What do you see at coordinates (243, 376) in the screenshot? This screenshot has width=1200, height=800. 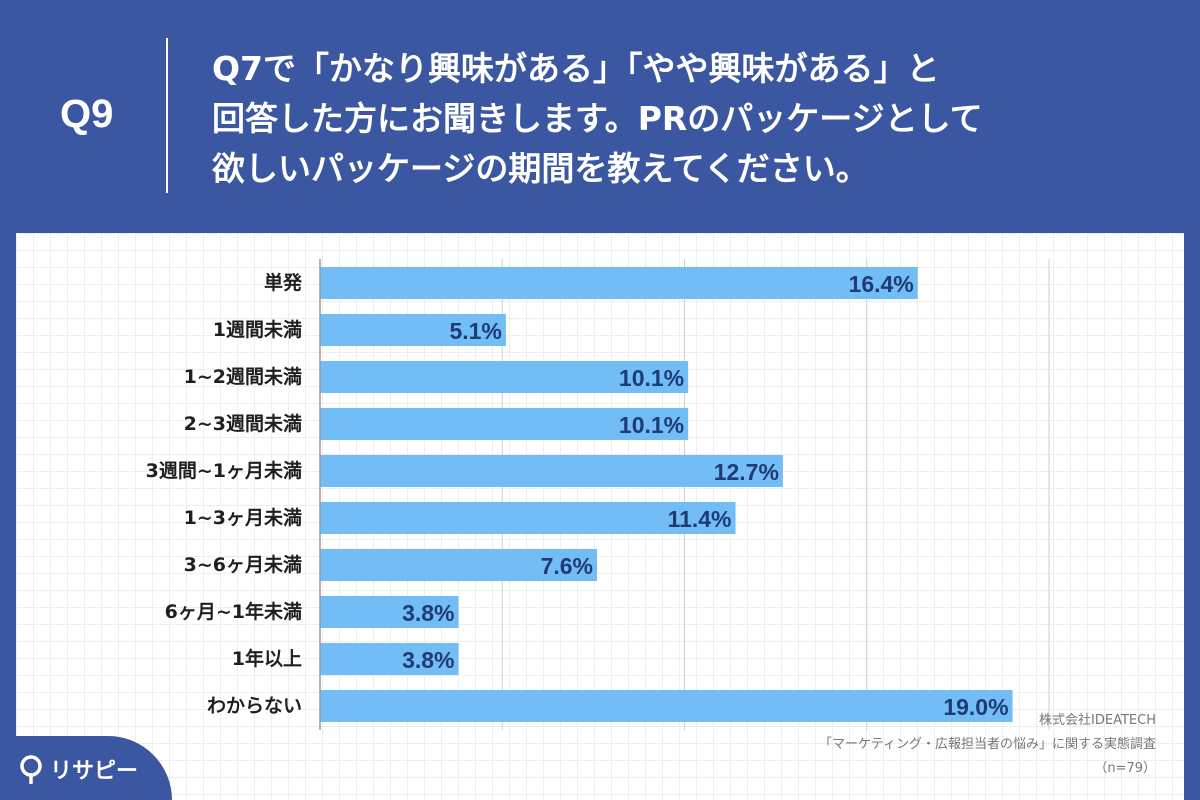 I see `category-label-2: 1~2週間未満` at bounding box center [243, 376].